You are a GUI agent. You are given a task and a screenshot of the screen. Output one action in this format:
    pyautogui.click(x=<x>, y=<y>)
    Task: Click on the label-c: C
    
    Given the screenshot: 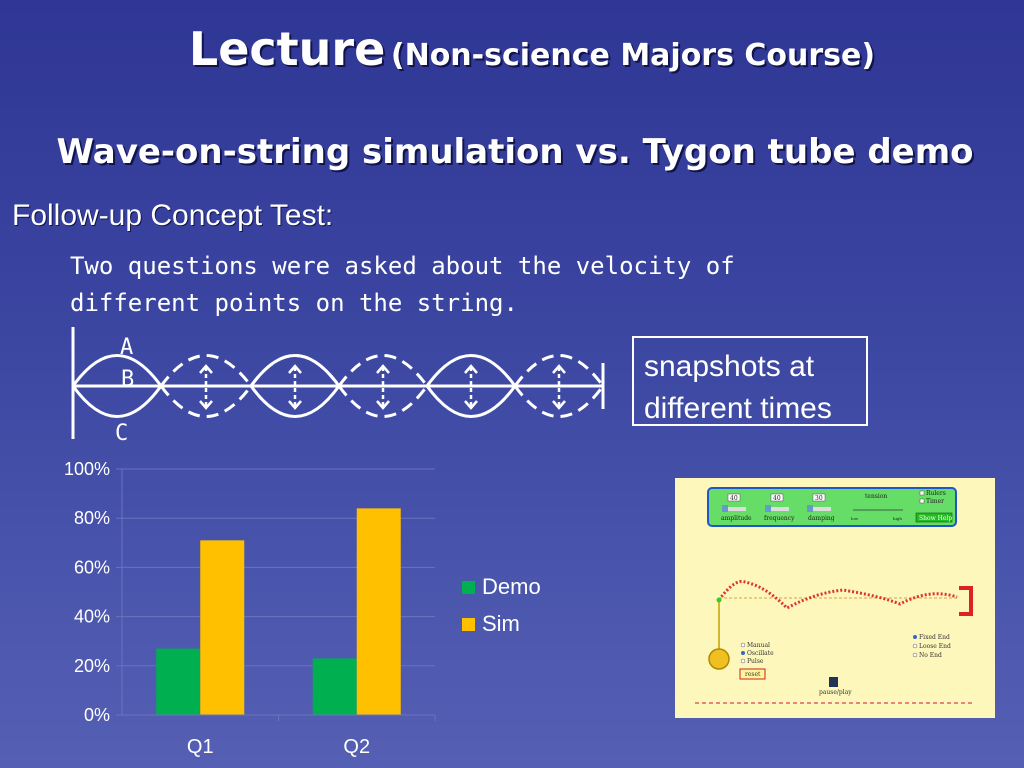 What is the action you would take?
    pyautogui.click(x=121, y=433)
    